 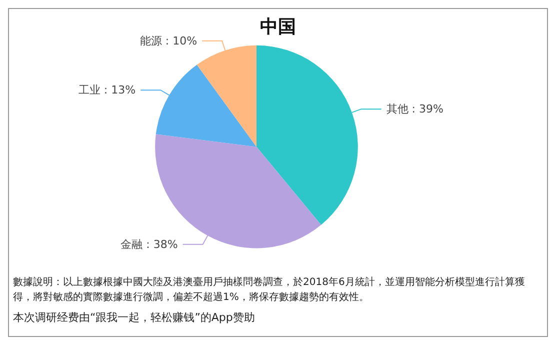 I want to click on slice-label: 能源, so click(x=151, y=41).